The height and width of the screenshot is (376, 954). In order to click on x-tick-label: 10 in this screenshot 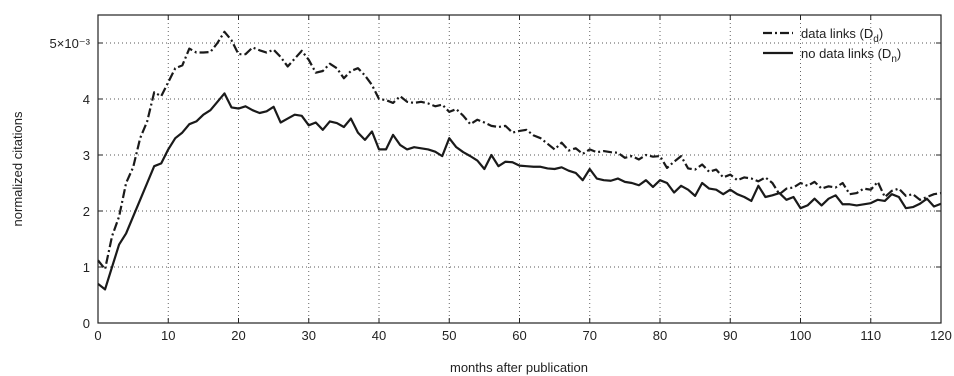, I will do `click(168, 335)`.